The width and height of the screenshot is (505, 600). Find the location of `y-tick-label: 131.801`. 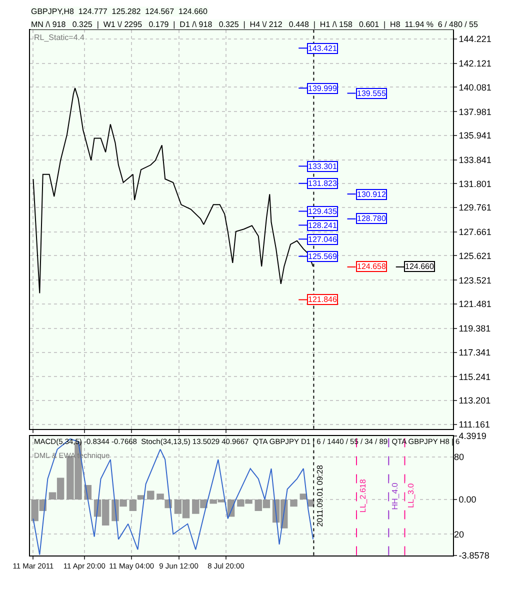

y-tick-label: 131.801 is located at coordinates (475, 183).